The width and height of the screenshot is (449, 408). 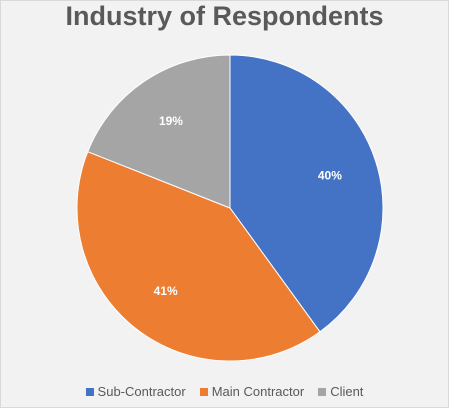 I want to click on legend-swatch-sub-contractor, so click(x=89, y=391).